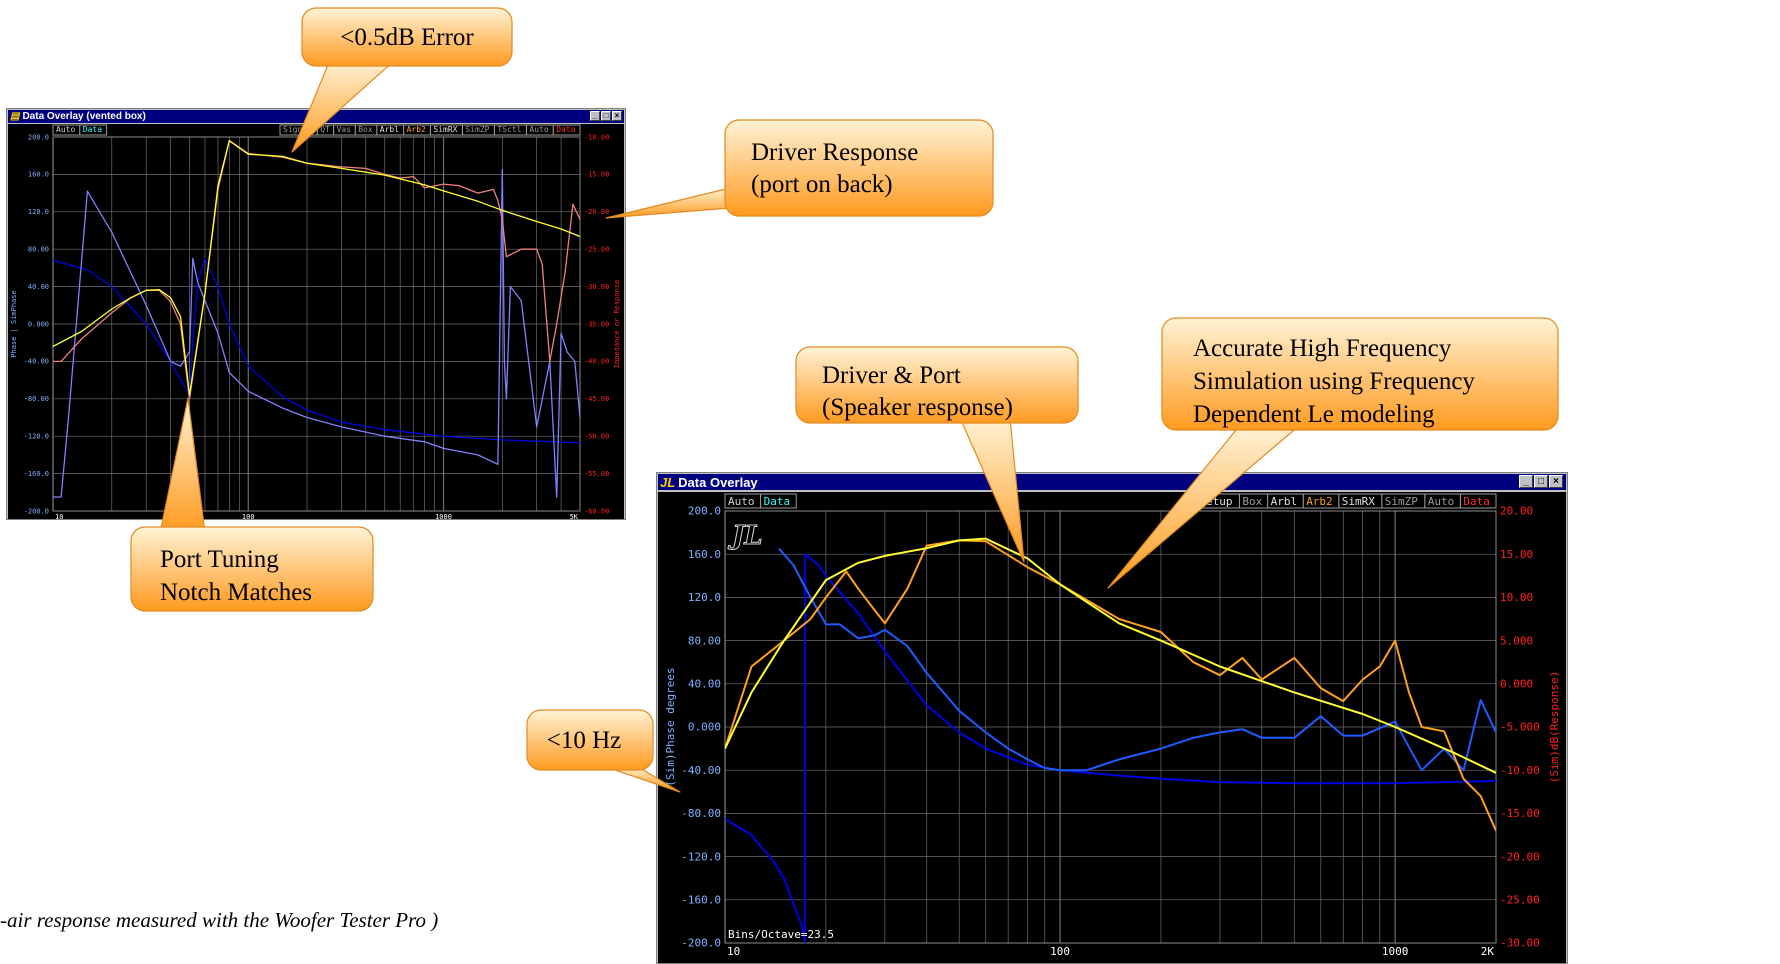  Describe the element at coordinates (297, 129) in the screenshot. I see `tab-signal-label: Signal` at that location.